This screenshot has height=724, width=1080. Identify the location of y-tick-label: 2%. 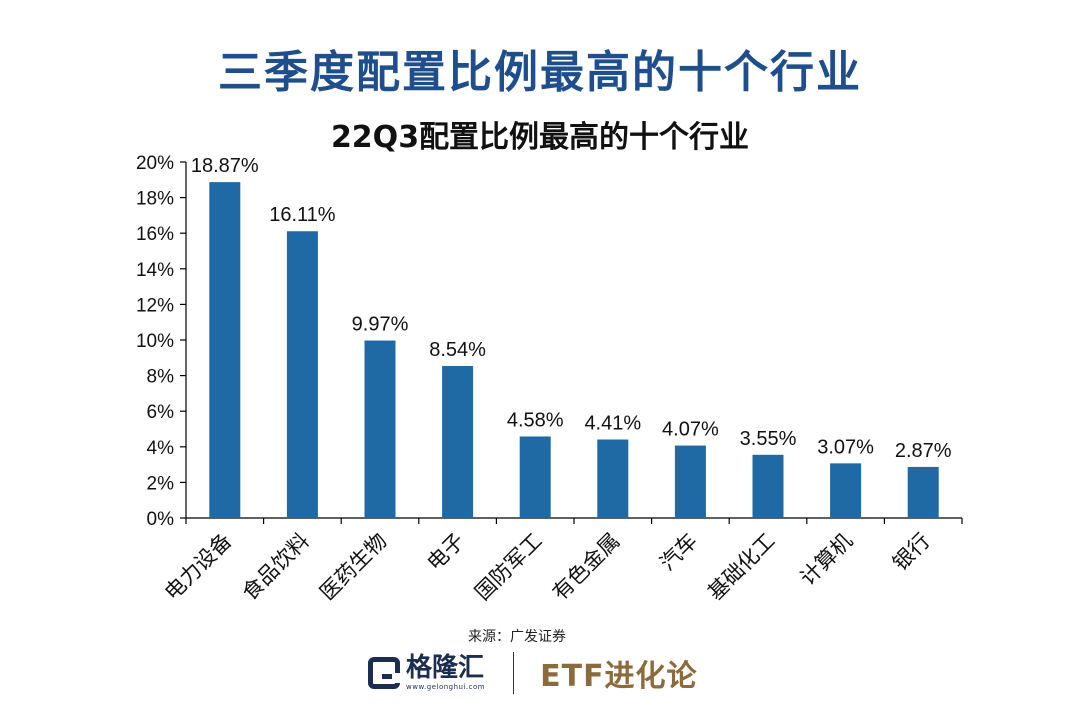
(161, 483).